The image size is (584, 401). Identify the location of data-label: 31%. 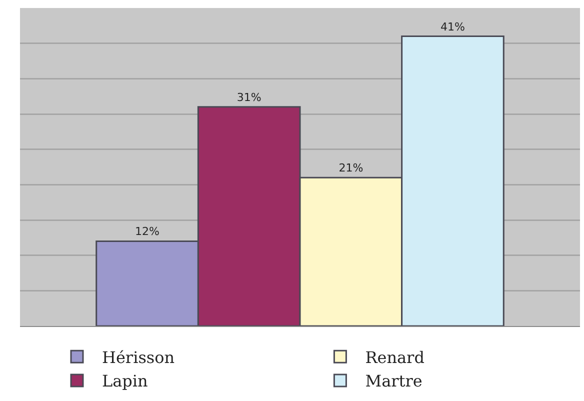
(249, 97).